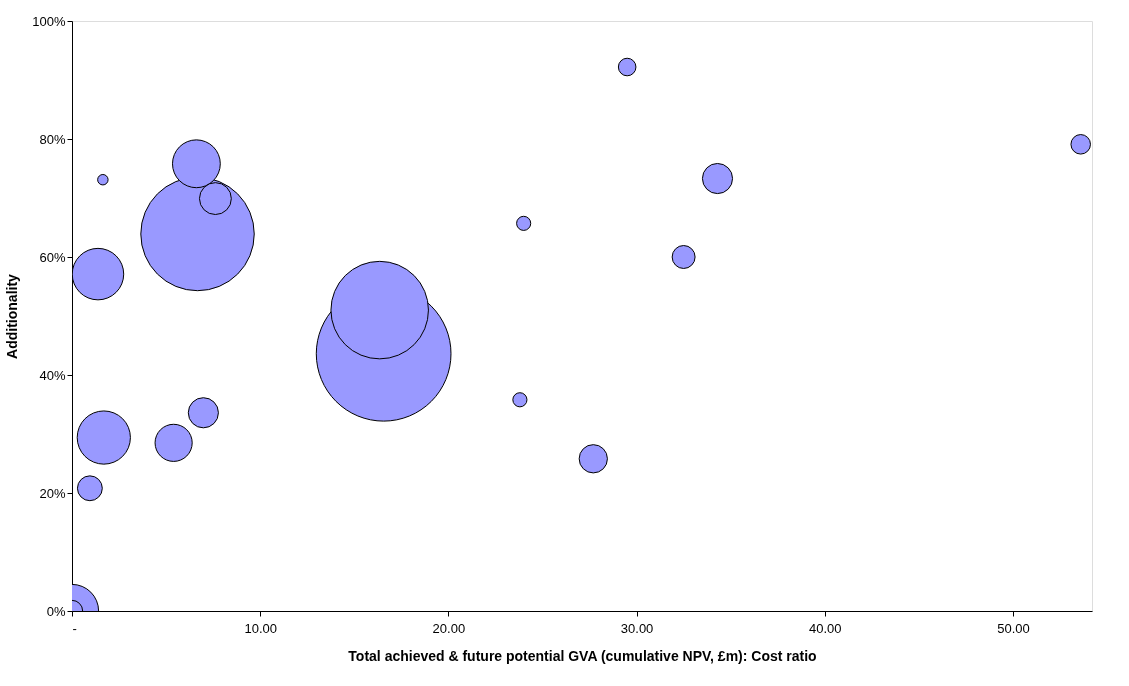 This screenshot has width=1129, height=686. What do you see at coordinates (49, 21) in the screenshot?
I see `y-tick-label: 100%` at bounding box center [49, 21].